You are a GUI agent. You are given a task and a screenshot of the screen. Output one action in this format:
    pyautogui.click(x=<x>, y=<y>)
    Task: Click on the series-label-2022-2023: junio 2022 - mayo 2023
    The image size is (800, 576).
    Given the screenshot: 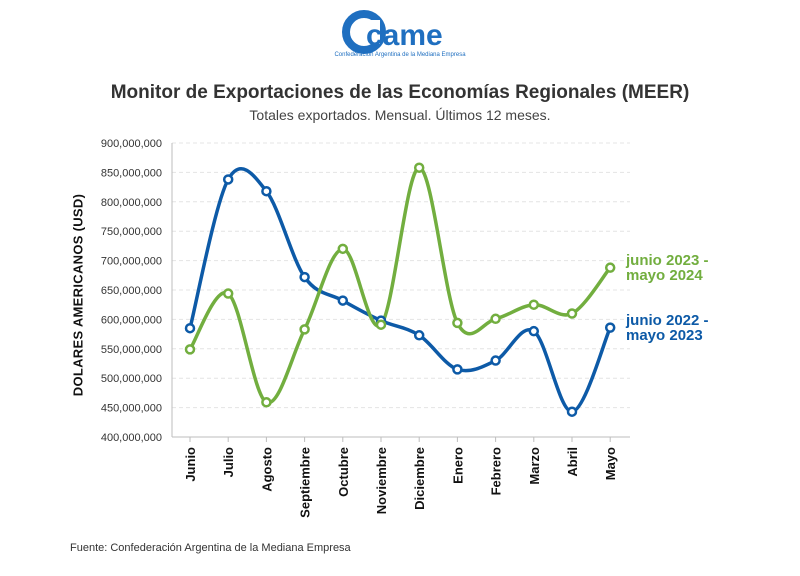 What is the action you would take?
    pyautogui.click(x=667, y=328)
    